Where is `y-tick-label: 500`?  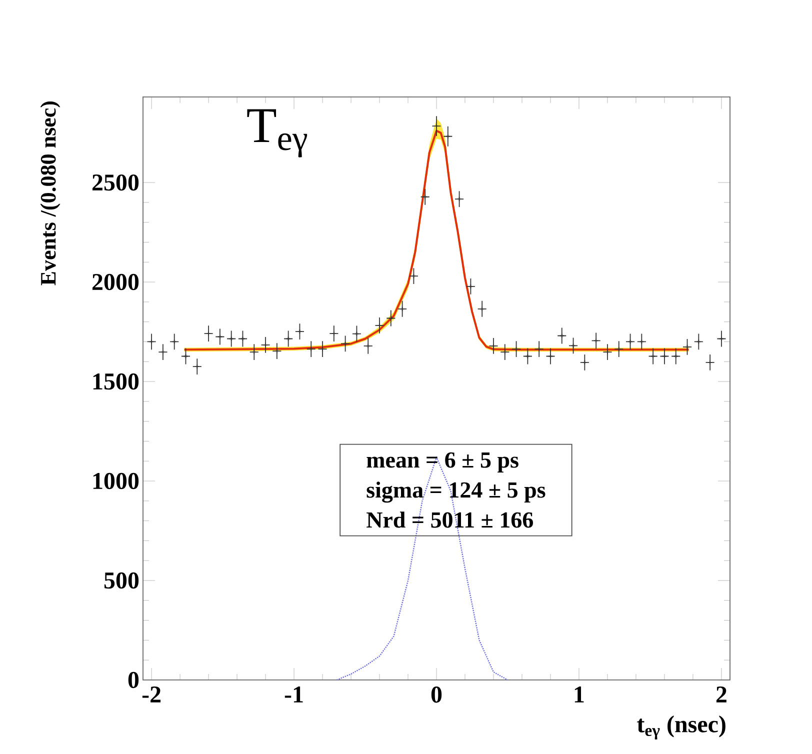 y-tick-label: 500 is located at coordinates (121, 580).